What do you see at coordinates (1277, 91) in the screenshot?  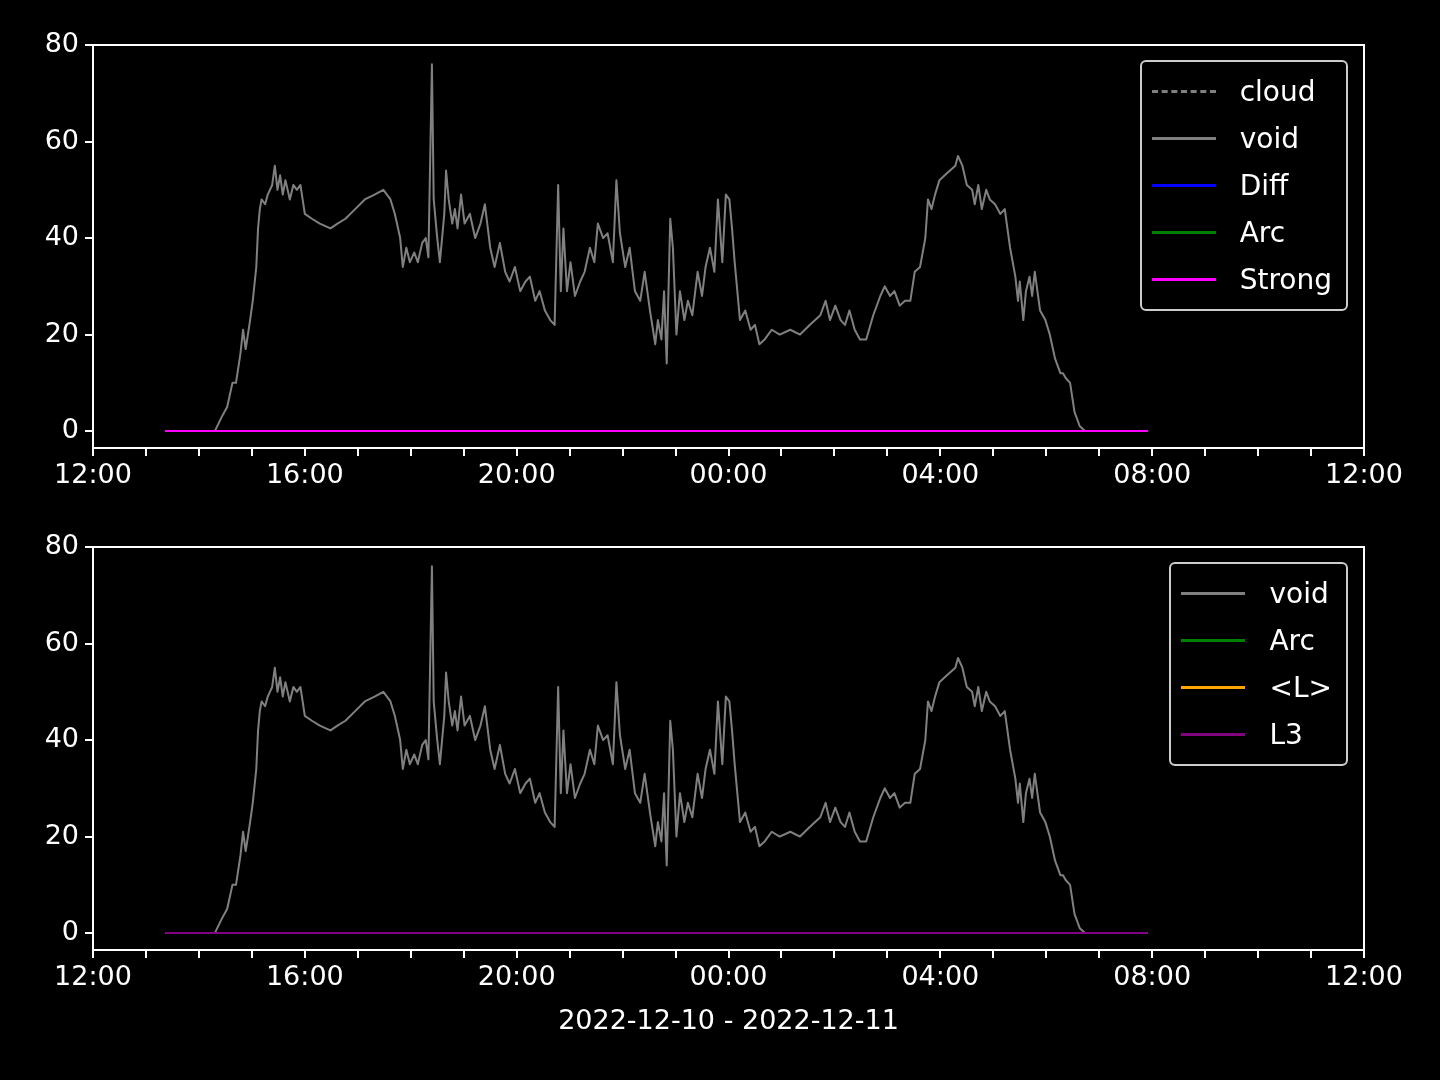 I see `legend-label: cloud` at bounding box center [1277, 91].